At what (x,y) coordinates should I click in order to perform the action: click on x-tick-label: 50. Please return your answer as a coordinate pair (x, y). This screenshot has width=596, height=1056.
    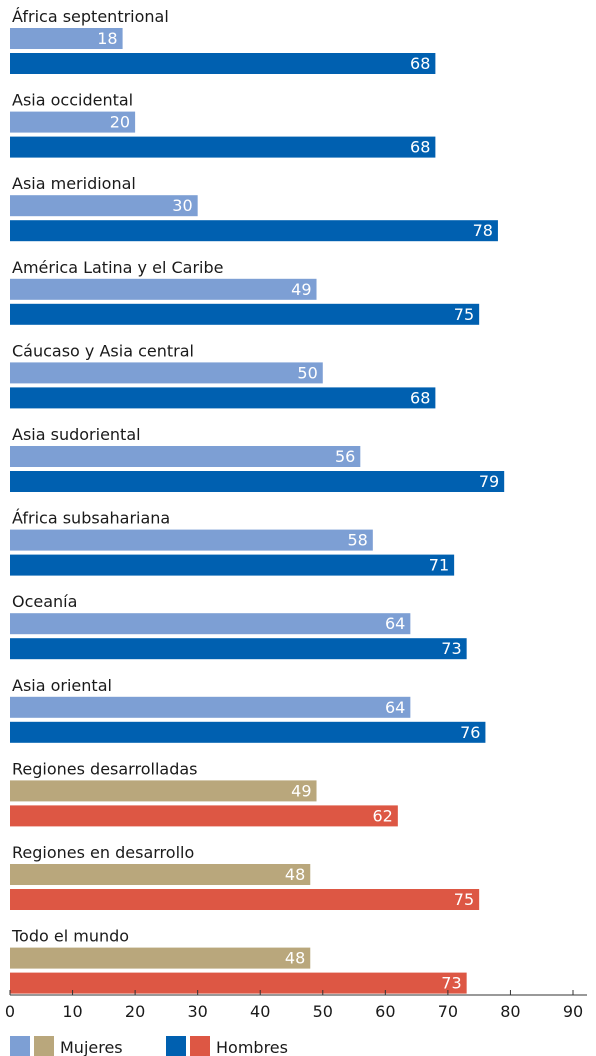
    Looking at the image, I should click on (323, 1011).